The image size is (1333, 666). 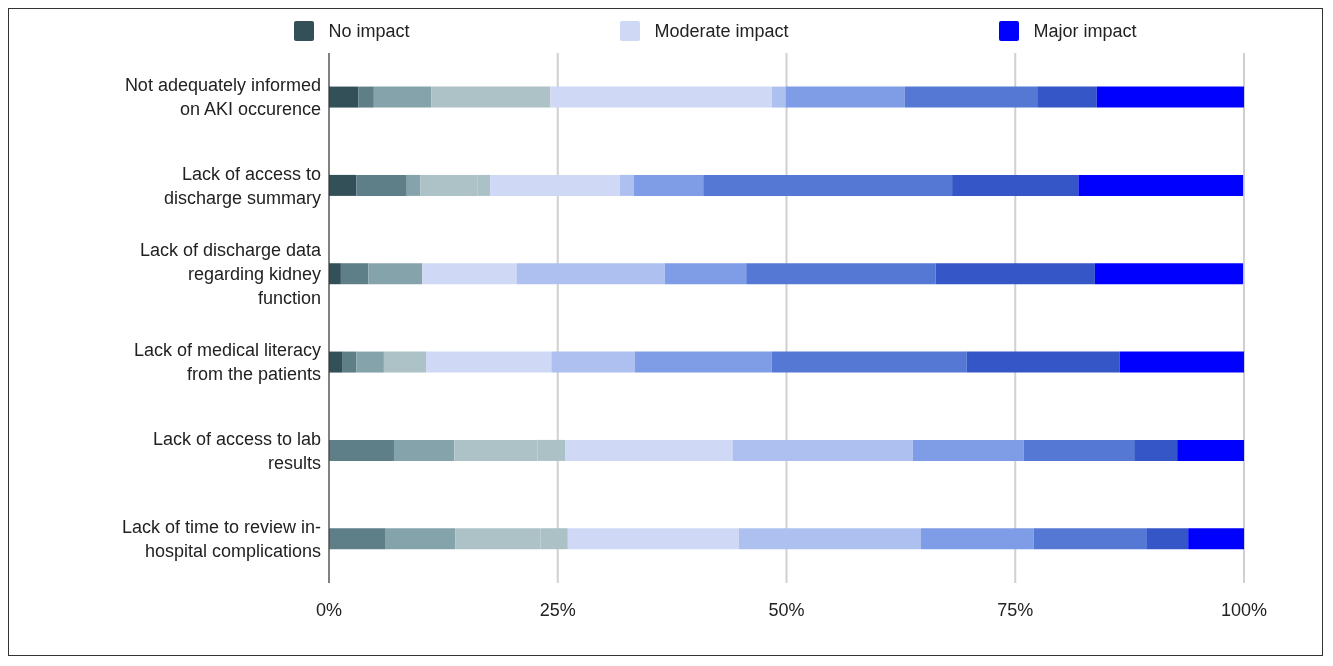 I want to click on y-tick-label: Lack of discharge data regarding kidney function, so click(x=230, y=273).